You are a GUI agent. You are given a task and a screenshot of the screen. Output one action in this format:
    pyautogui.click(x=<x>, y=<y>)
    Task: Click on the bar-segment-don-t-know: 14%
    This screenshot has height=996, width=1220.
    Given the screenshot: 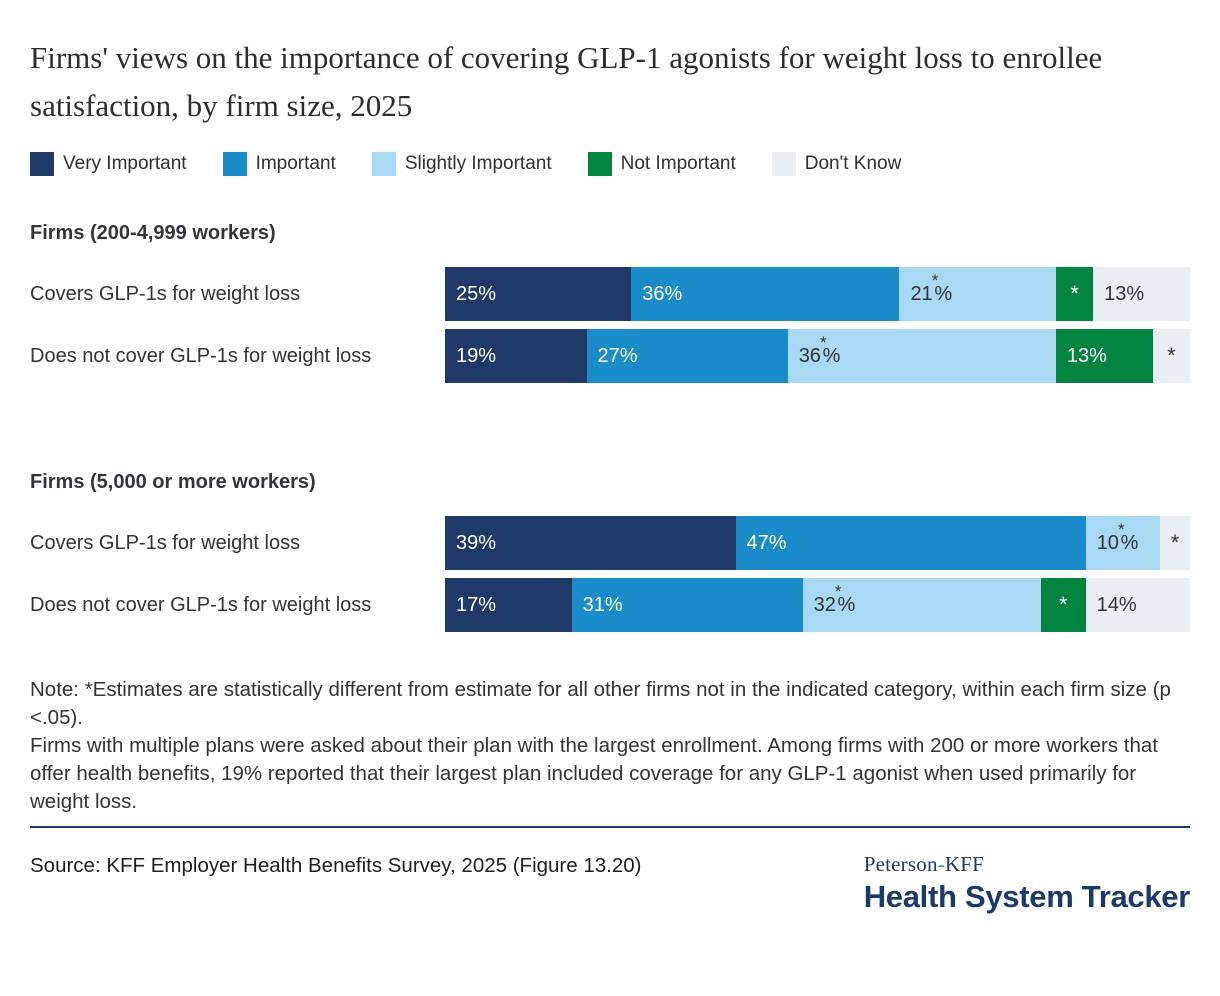 What is the action you would take?
    pyautogui.click(x=1137, y=605)
    